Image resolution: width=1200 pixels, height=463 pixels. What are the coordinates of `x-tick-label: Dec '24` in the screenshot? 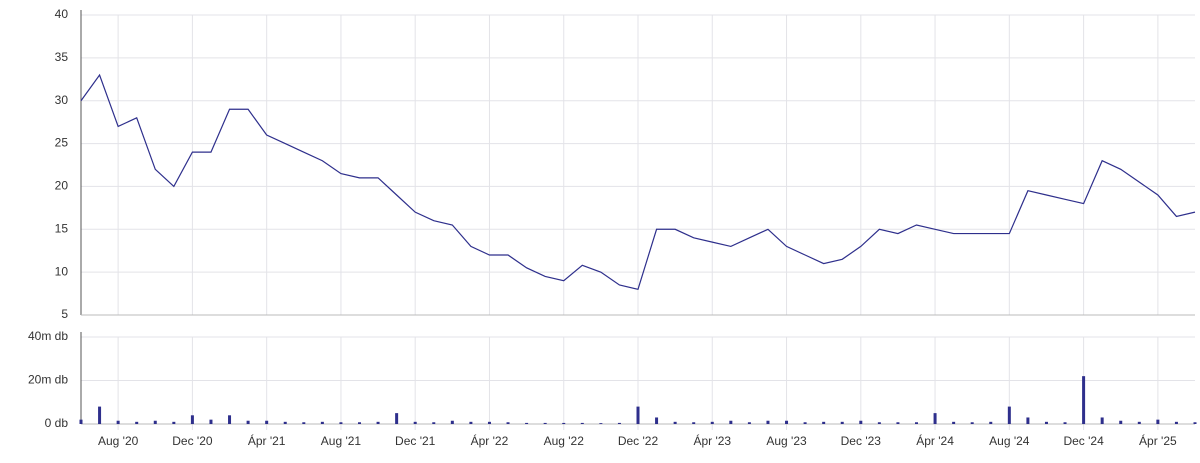 It's located at (1083, 441).